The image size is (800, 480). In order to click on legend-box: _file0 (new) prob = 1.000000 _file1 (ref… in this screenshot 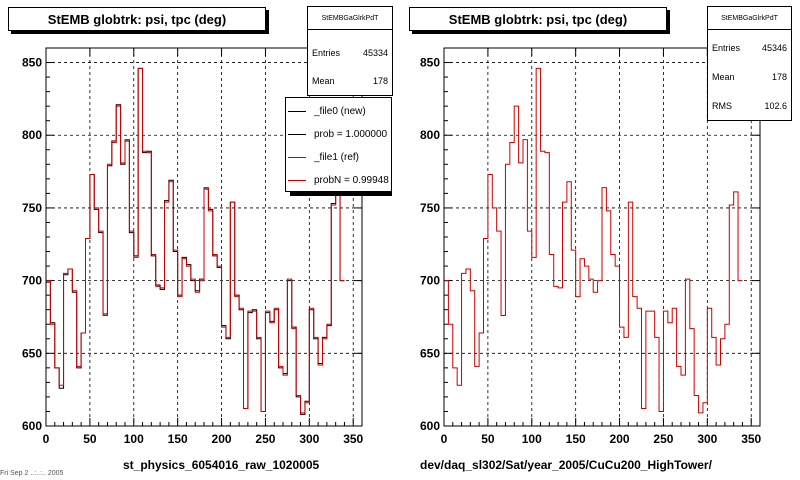, I will do `click(338, 144)`.